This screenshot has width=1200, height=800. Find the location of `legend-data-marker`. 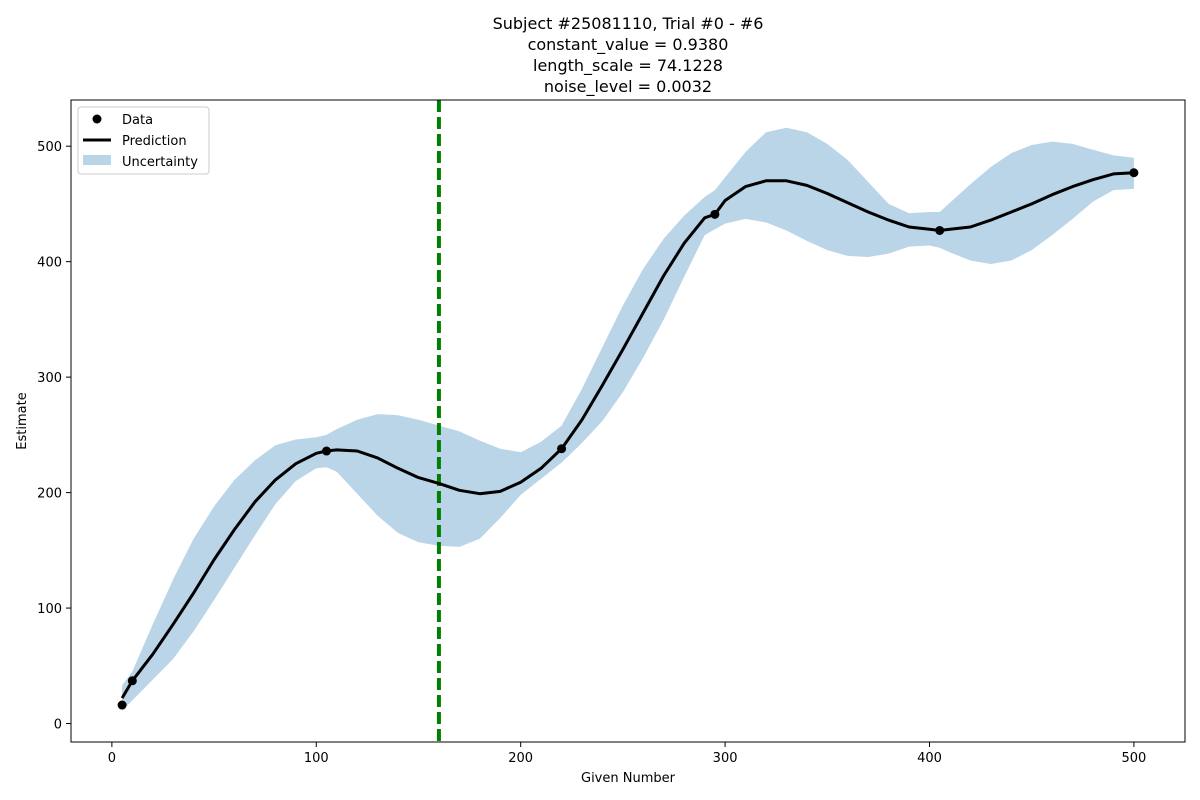

legend-data-marker is located at coordinates (97, 119).